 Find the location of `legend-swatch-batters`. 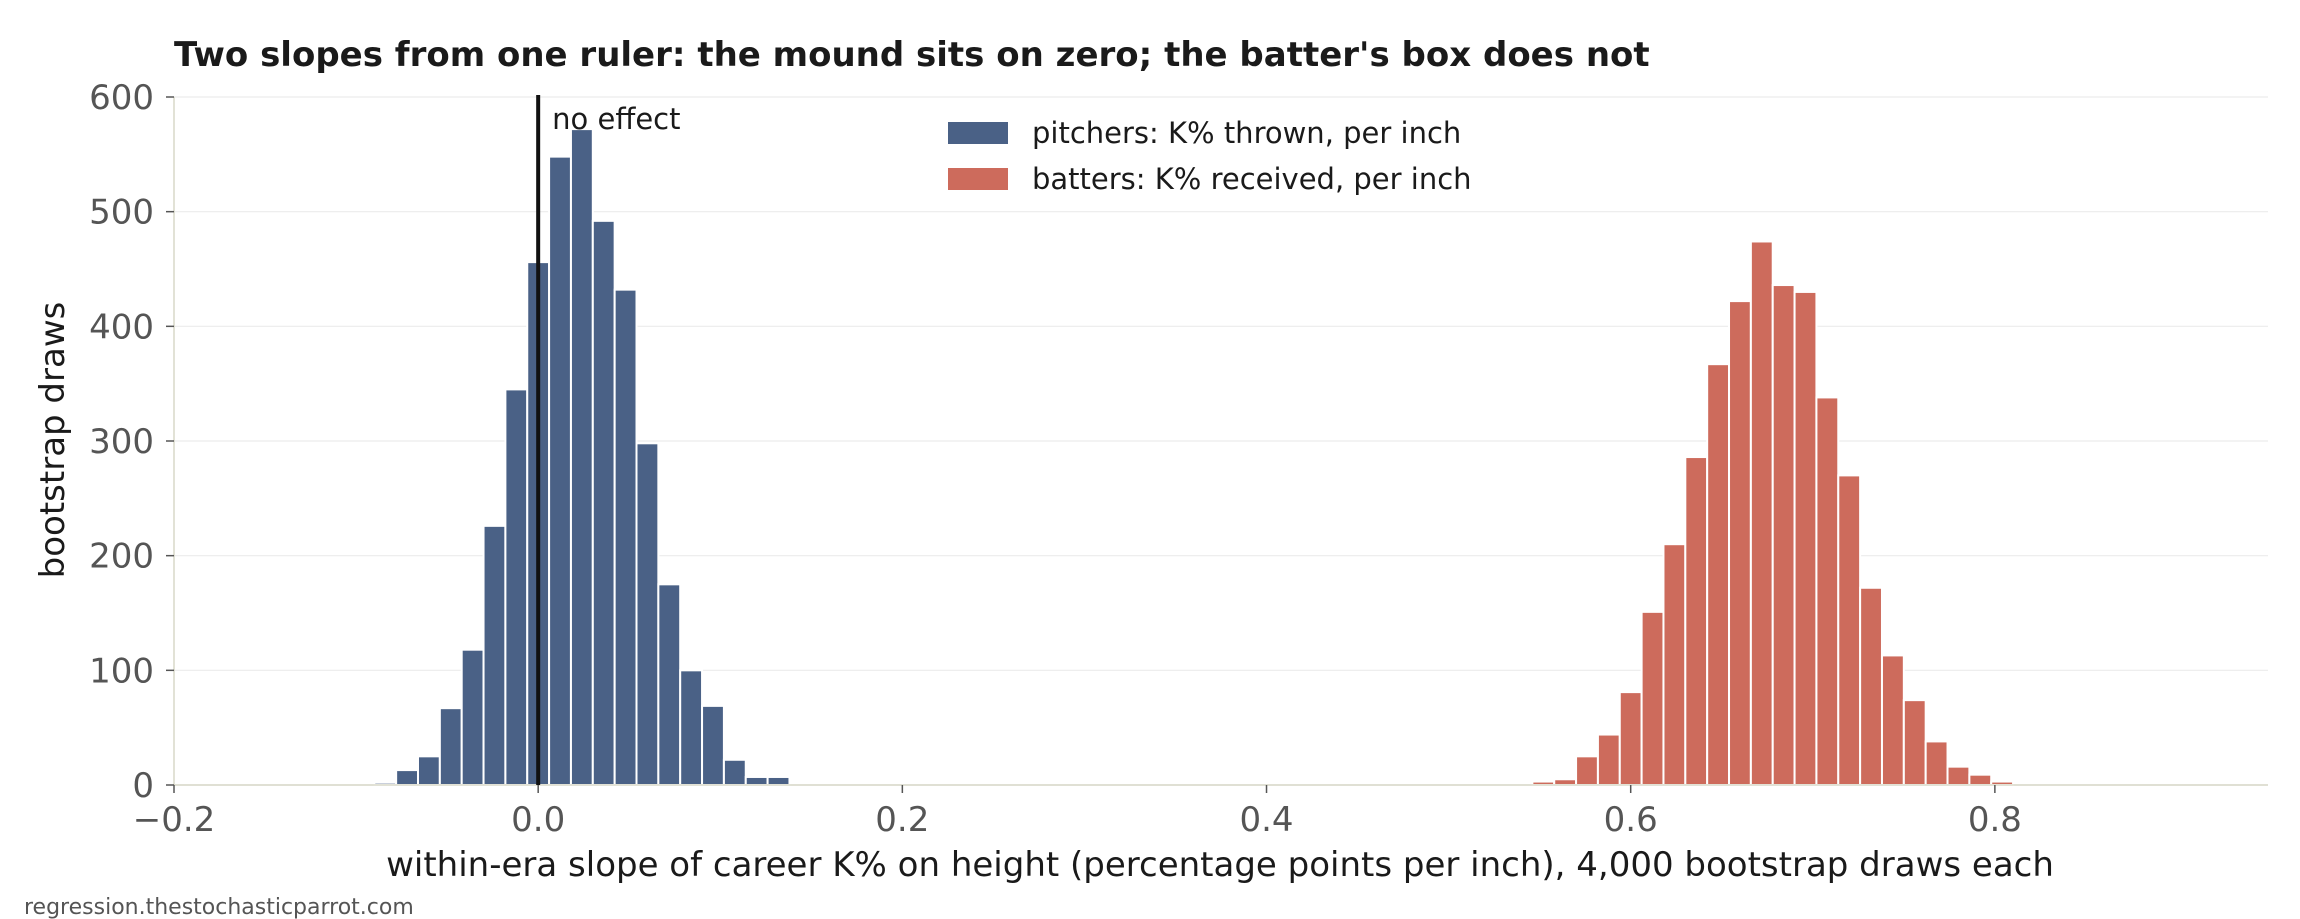

legend-swatch-batters is located at coordinates (978, 179).